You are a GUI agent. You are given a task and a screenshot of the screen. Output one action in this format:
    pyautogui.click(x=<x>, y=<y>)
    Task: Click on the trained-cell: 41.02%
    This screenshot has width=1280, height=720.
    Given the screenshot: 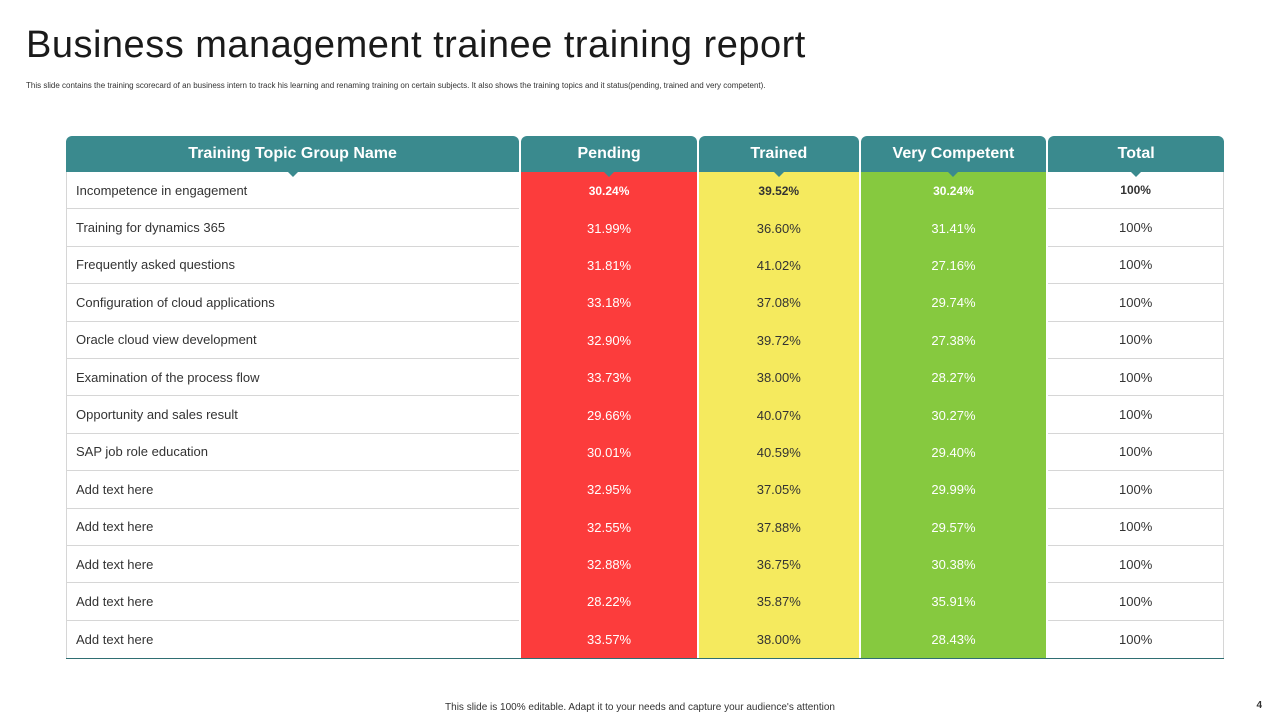 What is the action you would take?
    pyautogui.click(x=778, y=265)
    